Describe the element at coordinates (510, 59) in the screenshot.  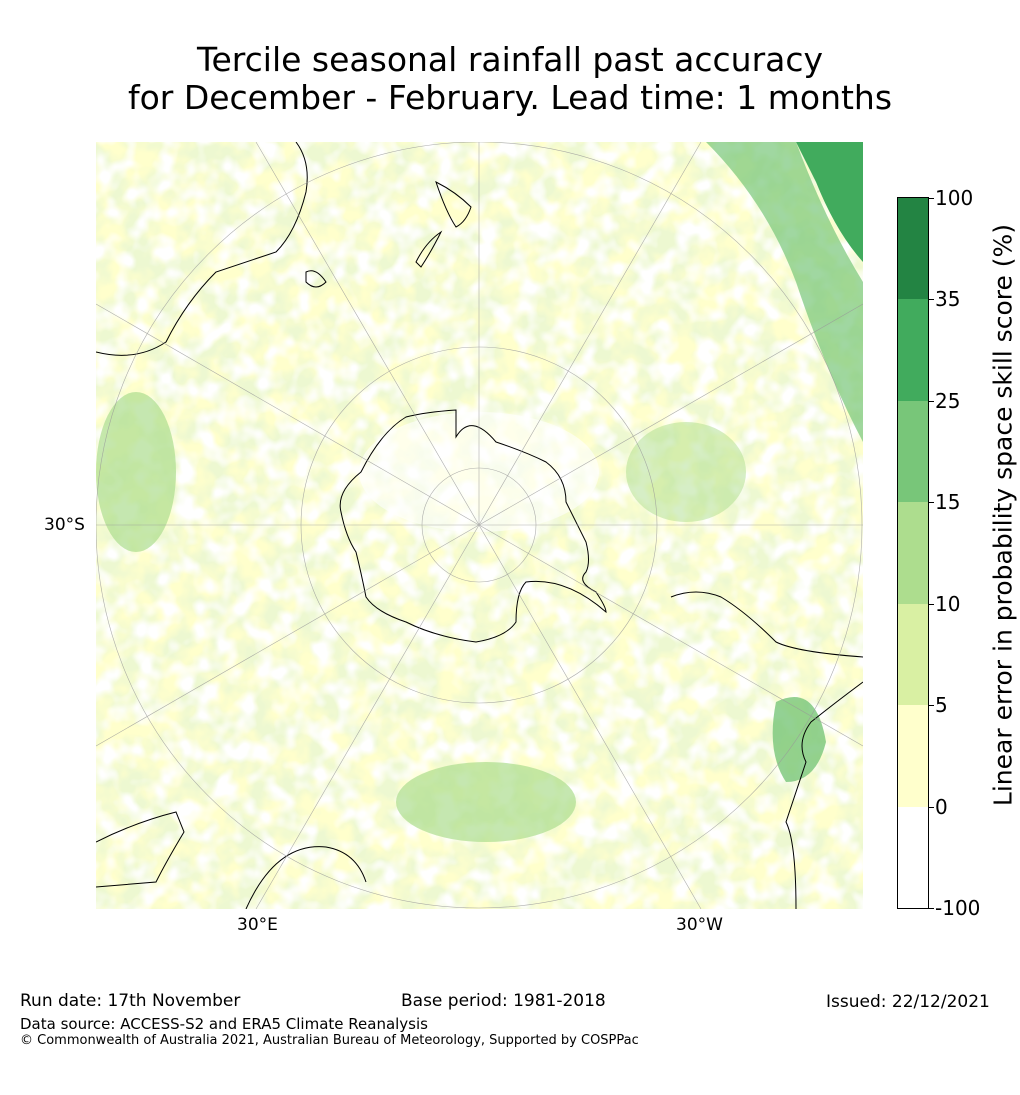
I see `map-title-line-1: Tercile seasonal rainfall past accuracy` at that location.